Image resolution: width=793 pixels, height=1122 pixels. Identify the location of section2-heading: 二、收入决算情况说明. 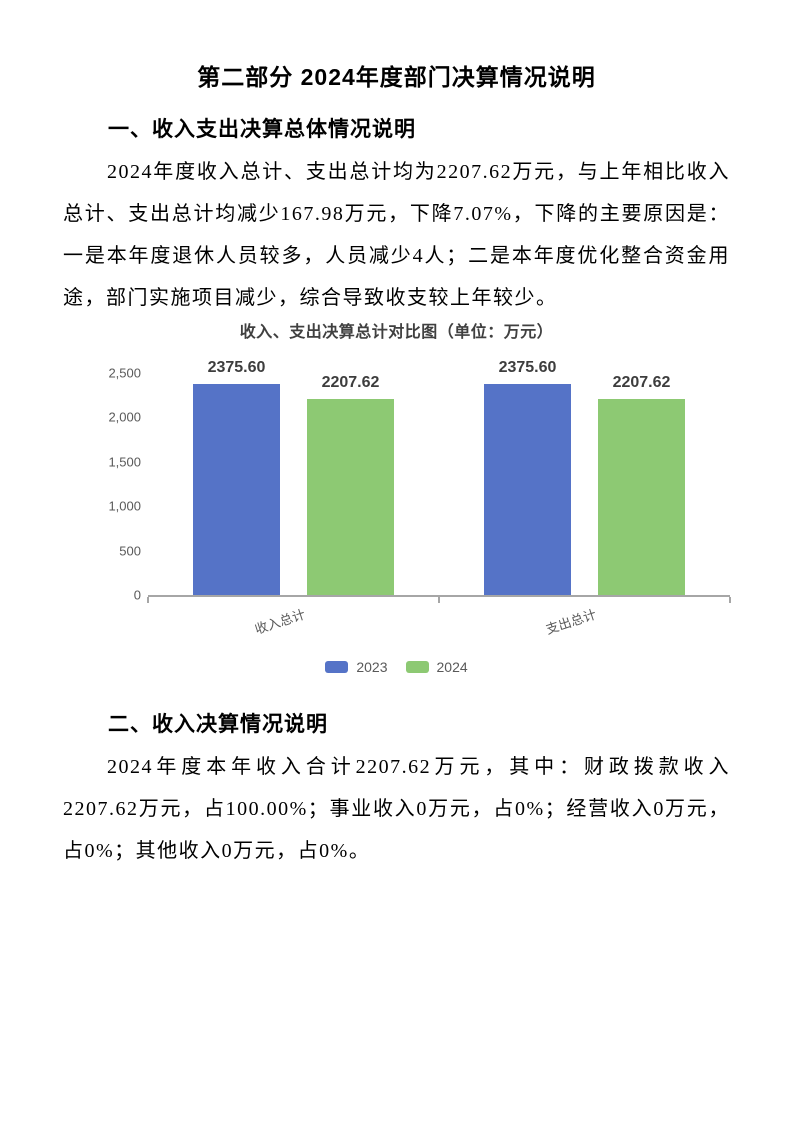
(218, 724).